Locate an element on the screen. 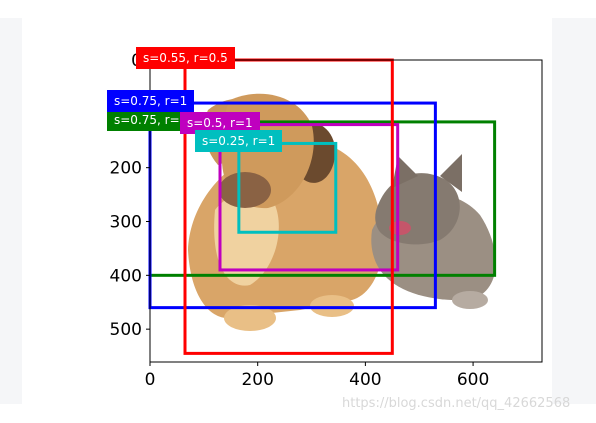 Image resolution: width=596 pixels, height=423 pixels. y-tick-label-1: 200 is located at coordinates (126, 169).